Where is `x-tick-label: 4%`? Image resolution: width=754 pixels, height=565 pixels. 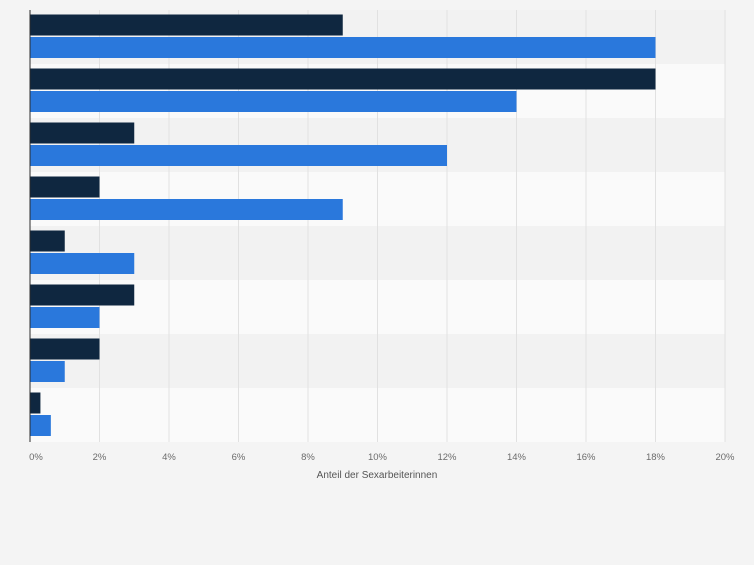 x-tick-label: 4% is located at coordinates (169, 457).